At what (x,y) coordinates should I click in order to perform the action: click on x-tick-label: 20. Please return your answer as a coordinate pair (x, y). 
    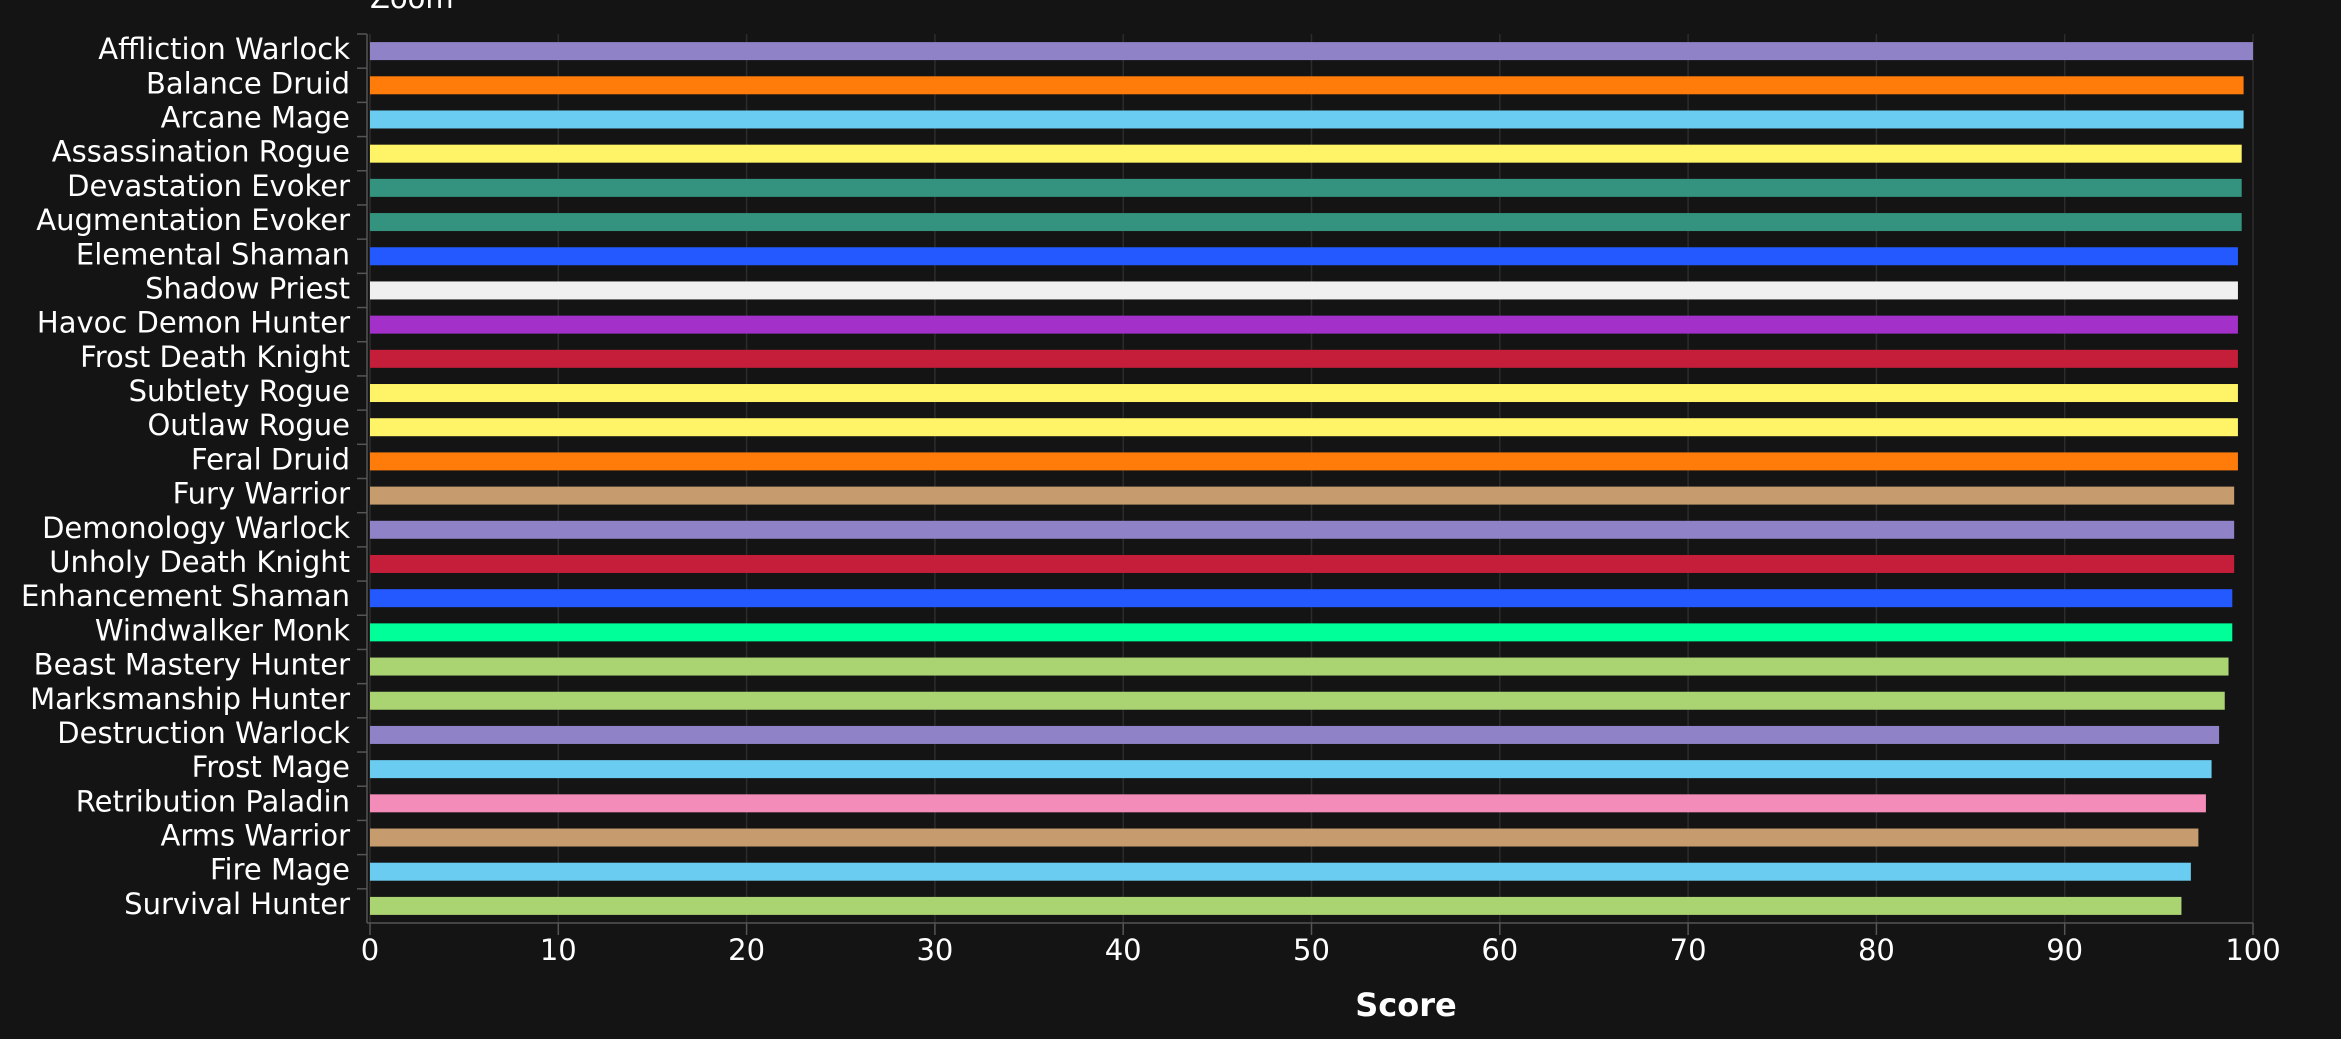
    Looking at the image, I should click on (746, 950).